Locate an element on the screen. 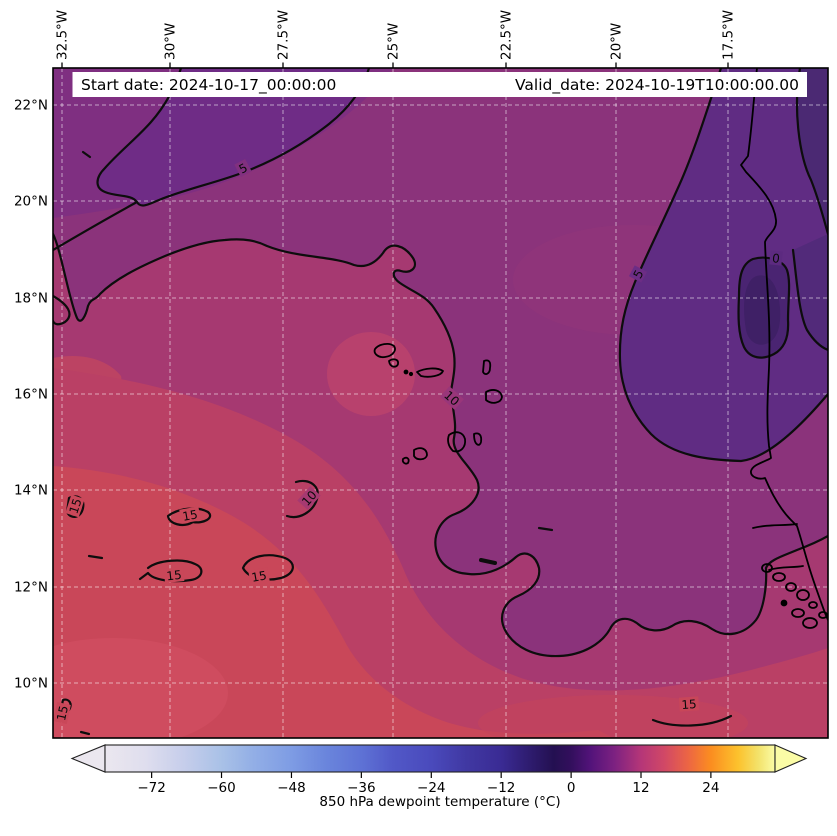 The image size is (837, 836). contour-5-upper-tail is located at coordinates (96, 226).